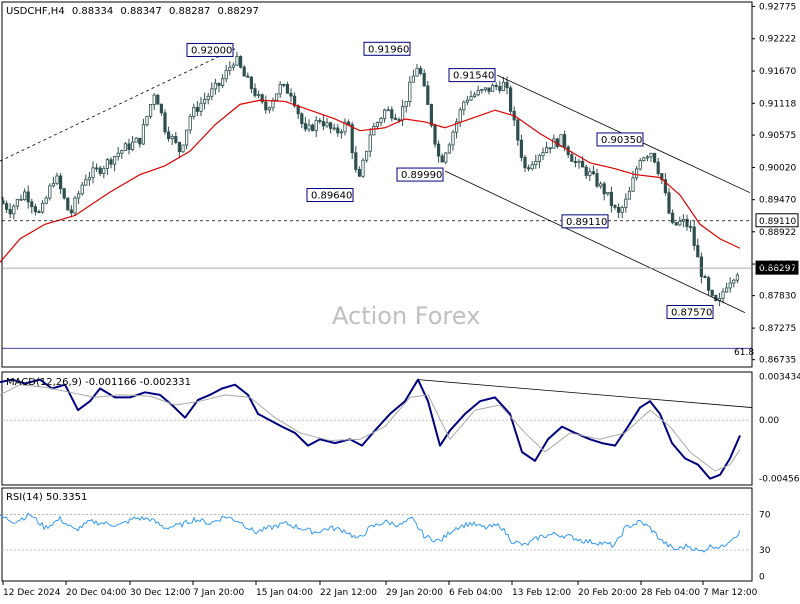 The width and height of the screenshot is (800, 604). Describe the element at coordinates (370, 532) in the screenshot. I see `rsi-line` at that location.